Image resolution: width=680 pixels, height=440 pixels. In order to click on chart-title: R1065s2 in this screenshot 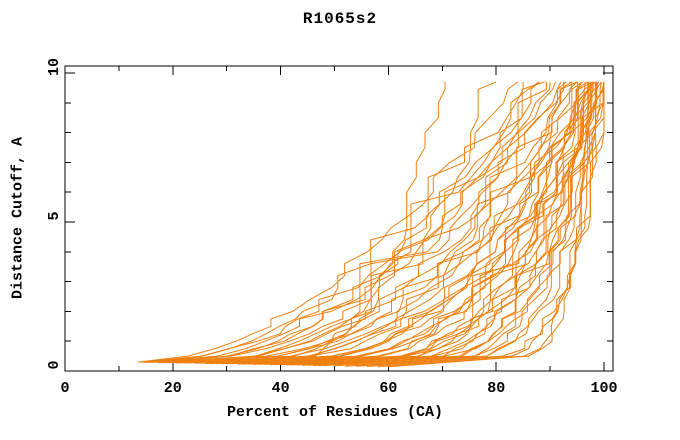, I will do `click(340, 19)`.